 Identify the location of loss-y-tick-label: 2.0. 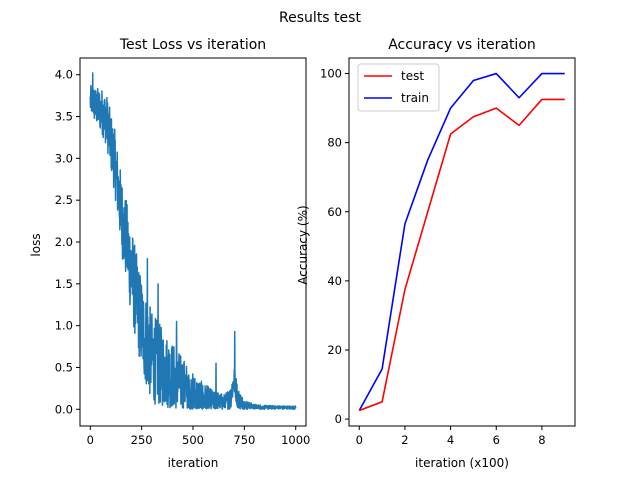
(64, 242).